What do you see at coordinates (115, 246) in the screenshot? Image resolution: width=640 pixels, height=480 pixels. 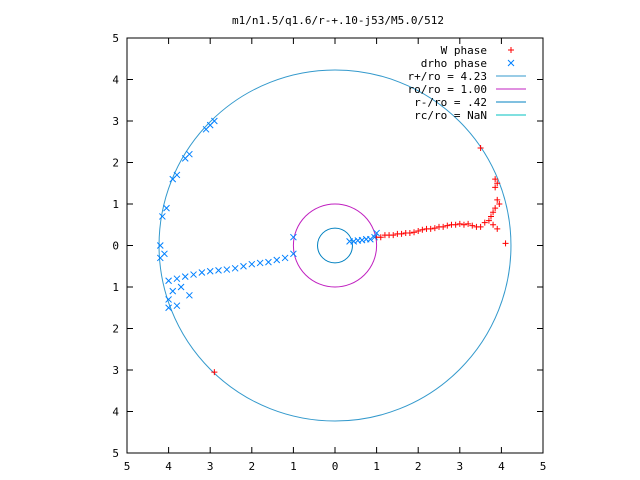 I see `y-tick-label: 0` at bounding box center [115, 246].